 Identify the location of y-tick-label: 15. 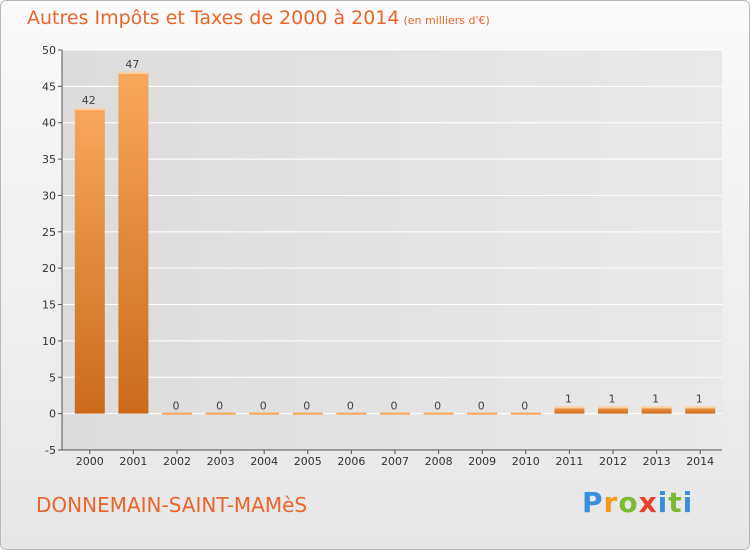
(49, 305).